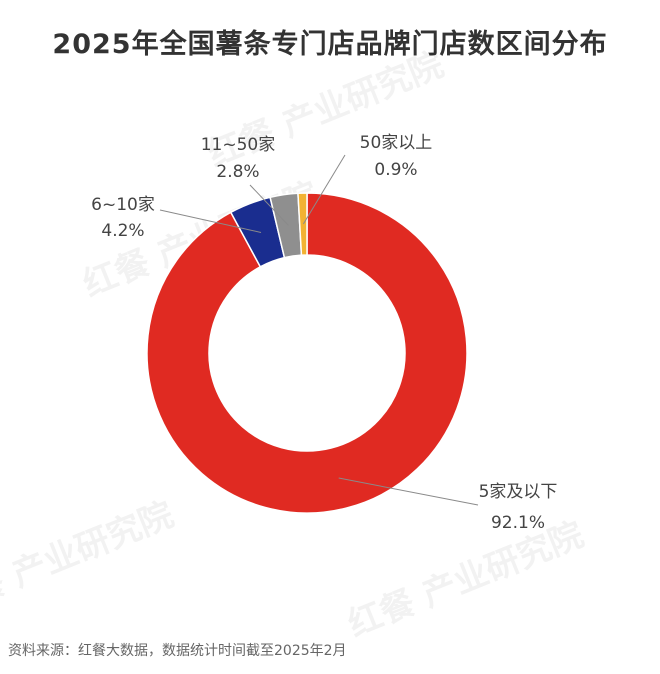 This screenshot has height=674, width=660. Describe the element at coordinates (122, 231) in the screenshot. I see `slice-value-label-1: 4.2%` at that location.